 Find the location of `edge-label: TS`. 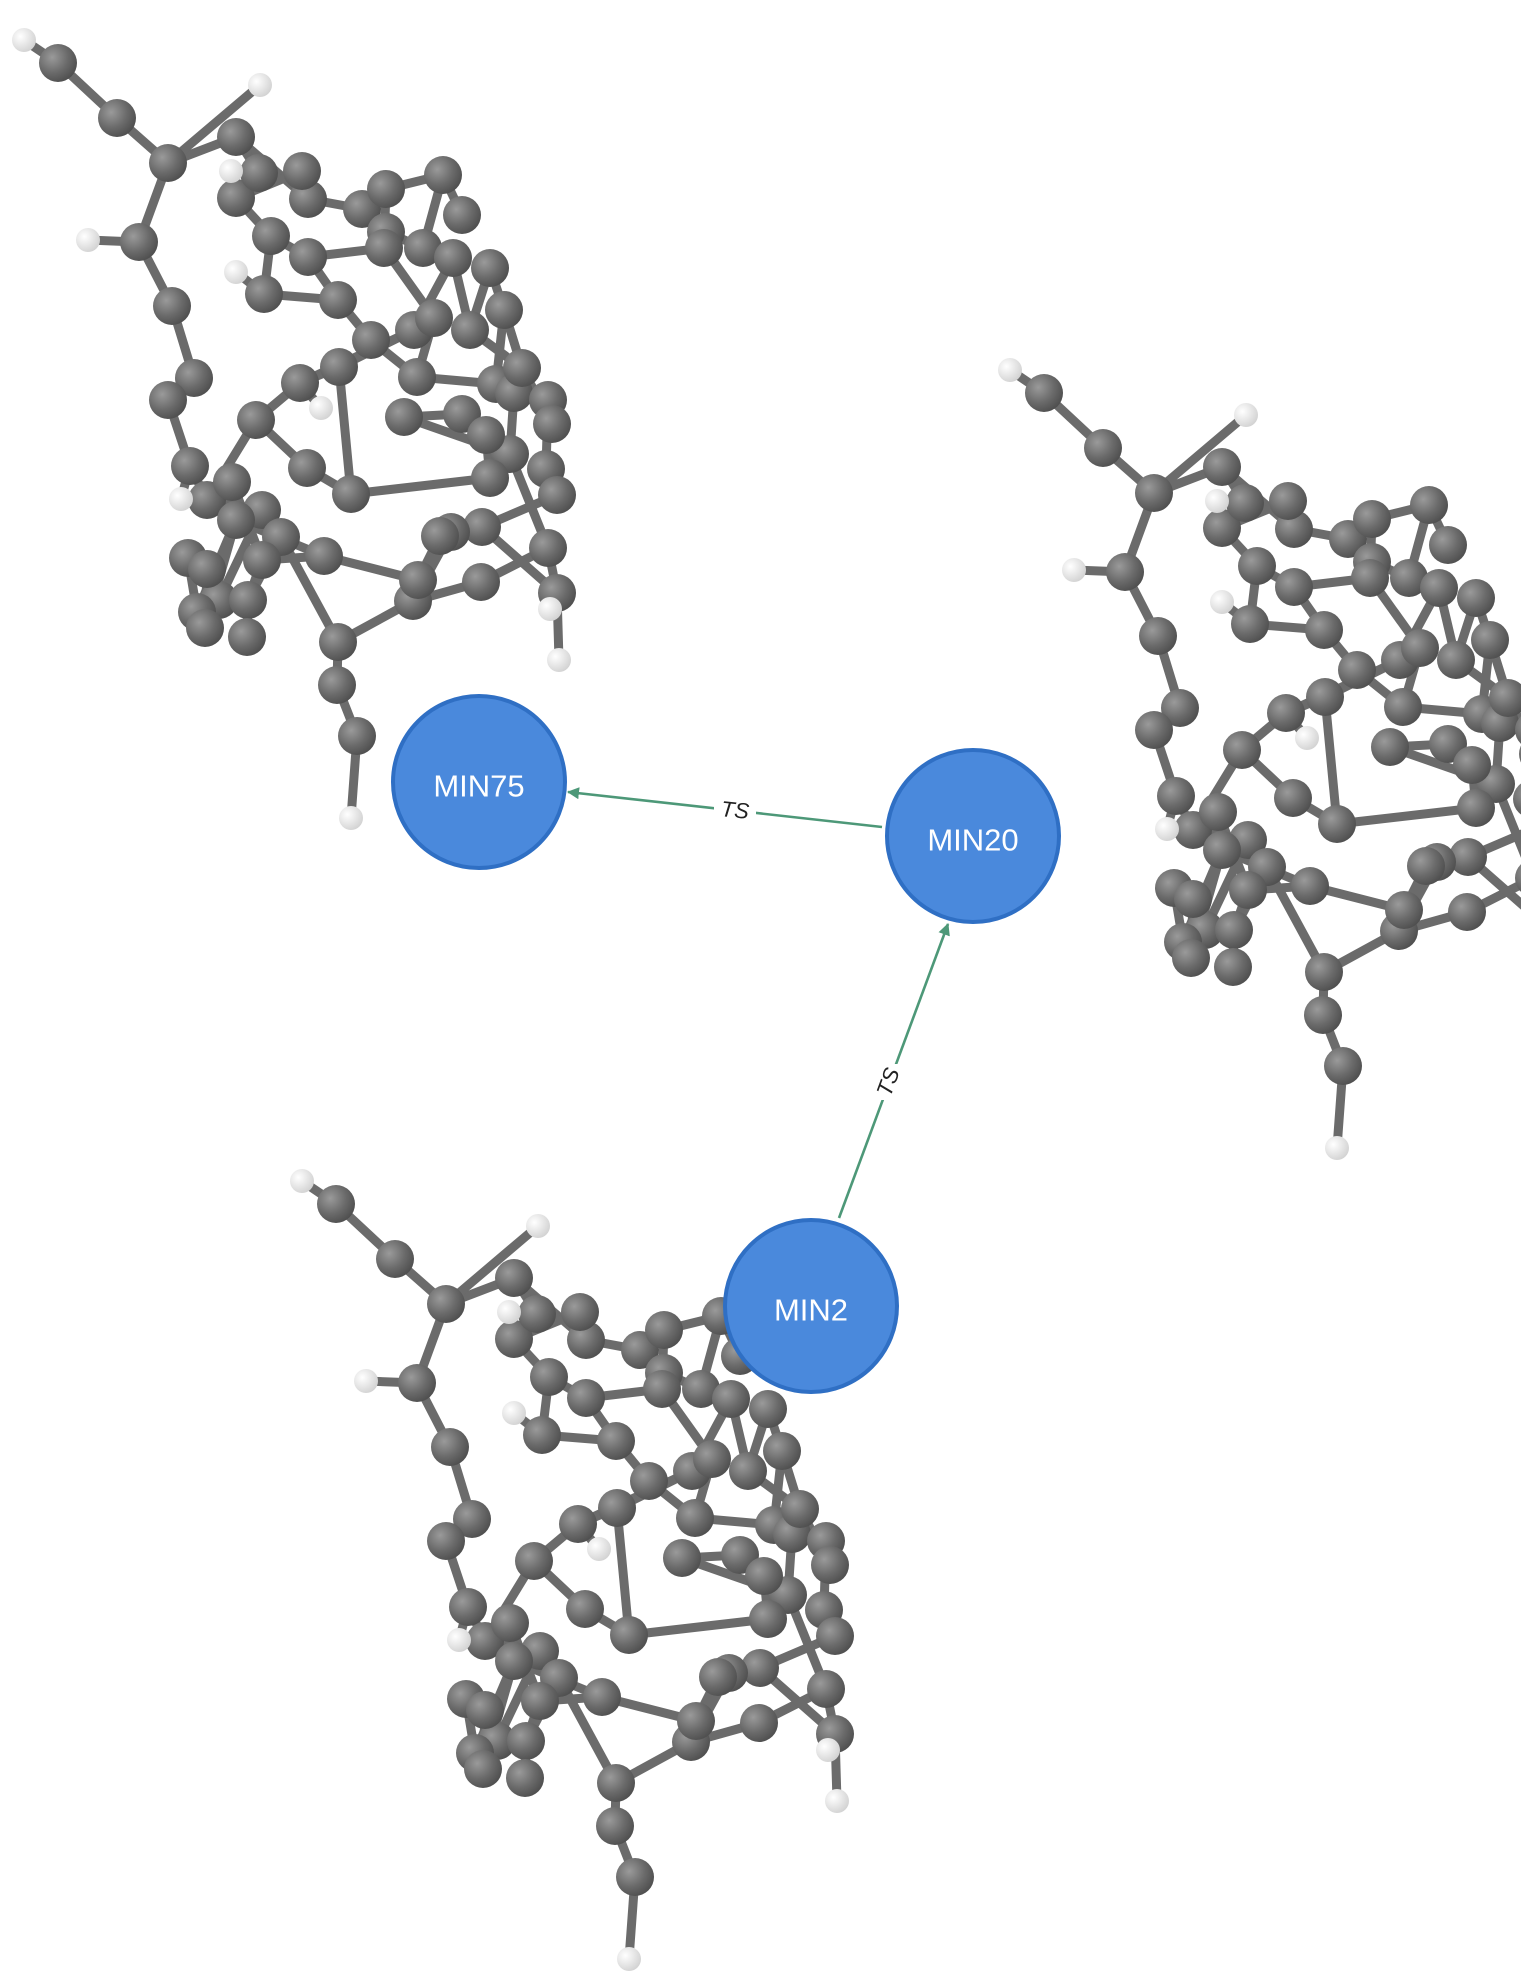

edge-label: TS is located at coordinates (735, 810).